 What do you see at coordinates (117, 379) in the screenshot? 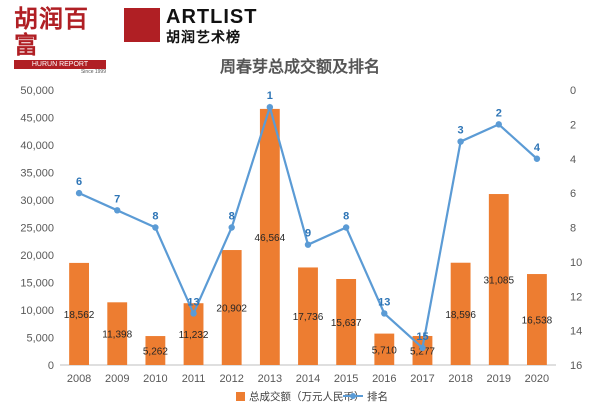
I see `x-tick-label: 2009` at bounding box center [117, 379].